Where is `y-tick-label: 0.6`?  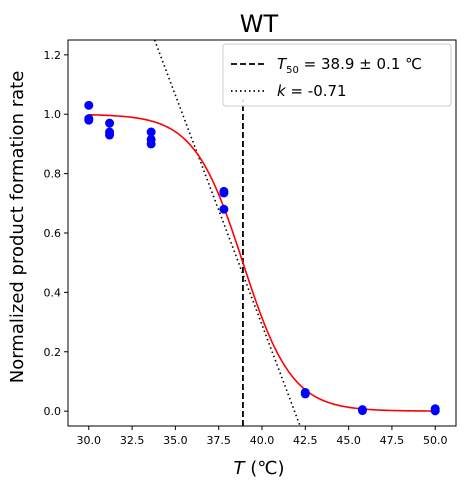
y-tick-label: 0.6 is located at coordinates (53, 233).